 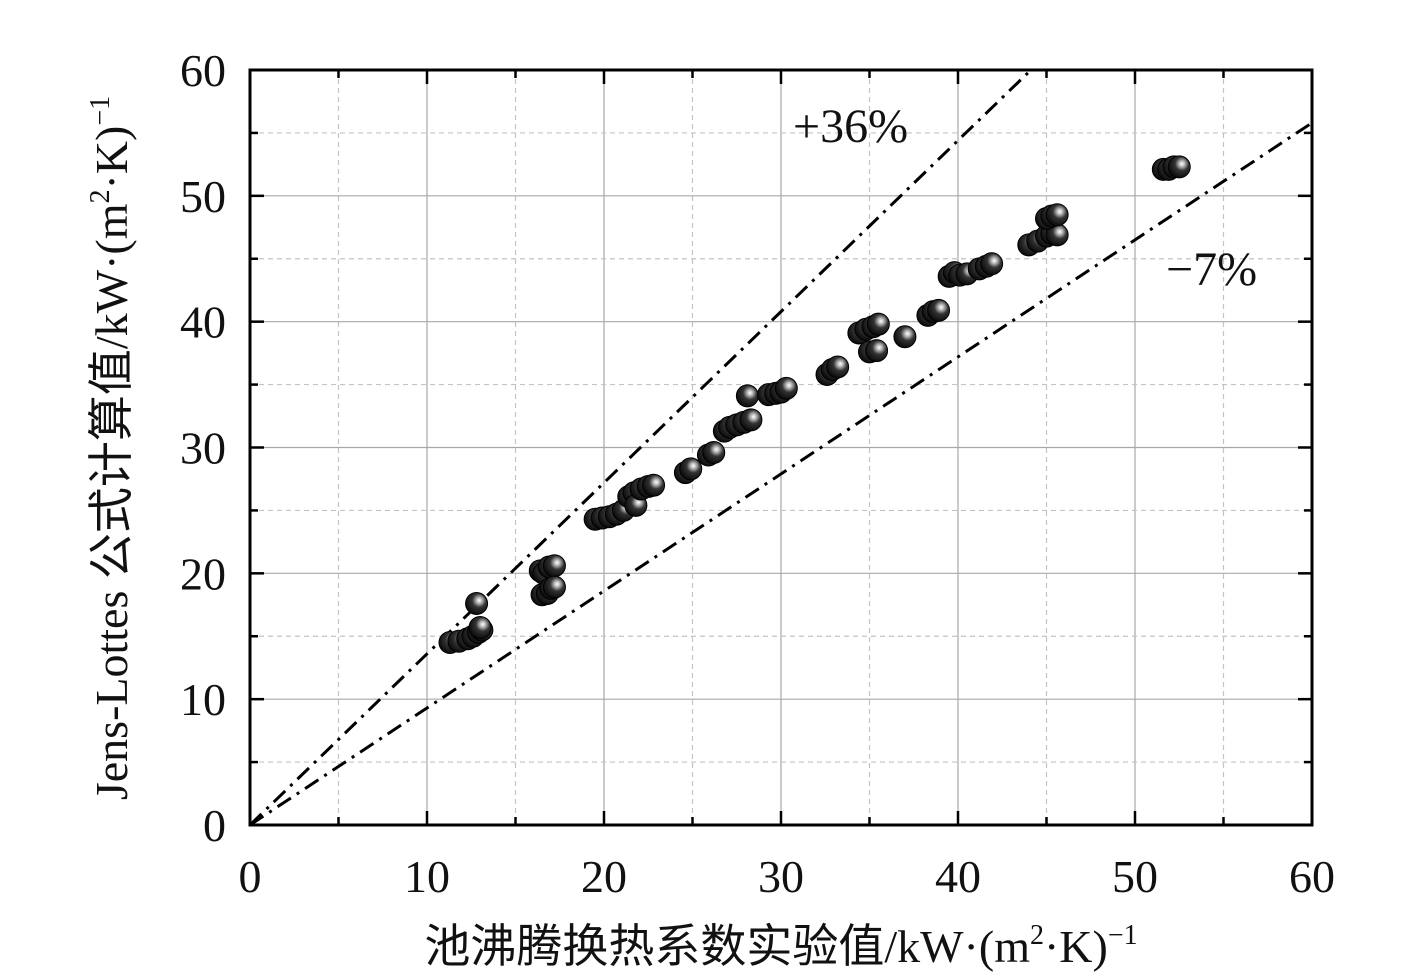 What do you see at coordinates (203, 70) in the screenshot?
I see `y-tick-label-60: 60` at bounding box center [203, 70].